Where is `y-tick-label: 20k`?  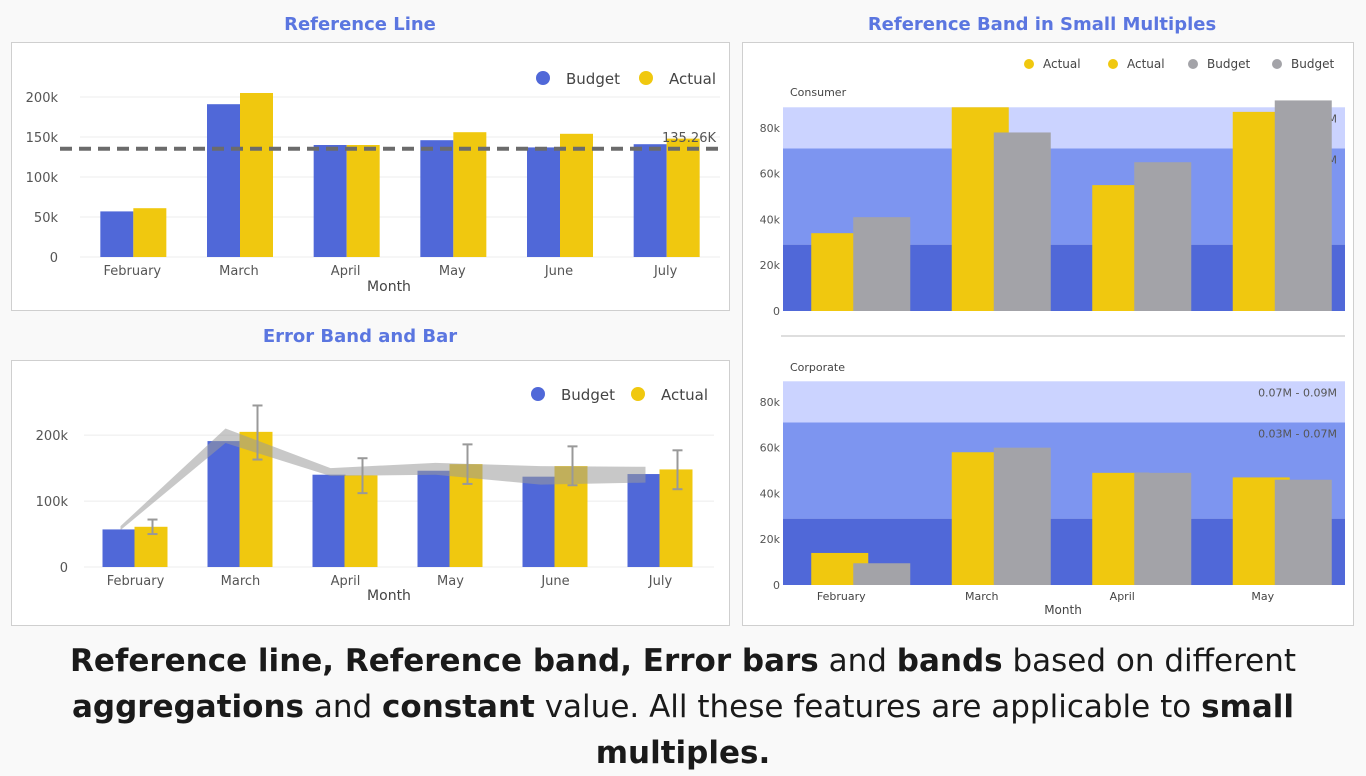
y-tick-label: 20k is located at coordinates (770, 265).